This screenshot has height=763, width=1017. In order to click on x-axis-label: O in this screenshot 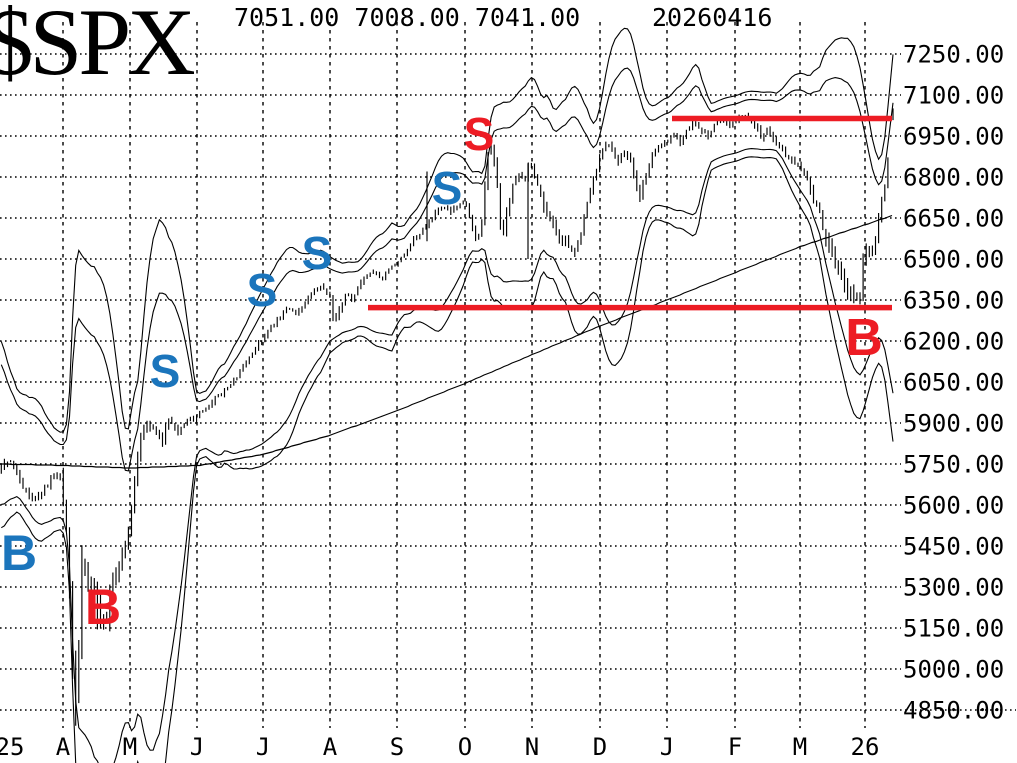, I will do `click(465, 747)`.